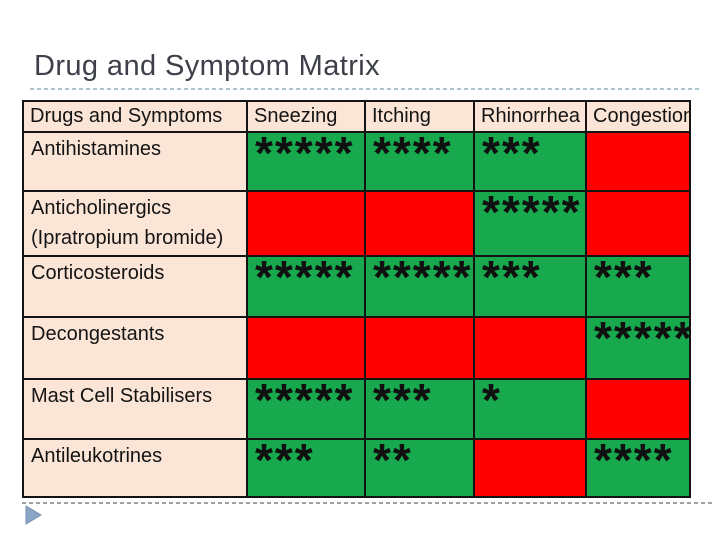 The height and width of the screenshot is (540, 720). I want to click on symptom-cell-congestion: ***, so click(638, 286).